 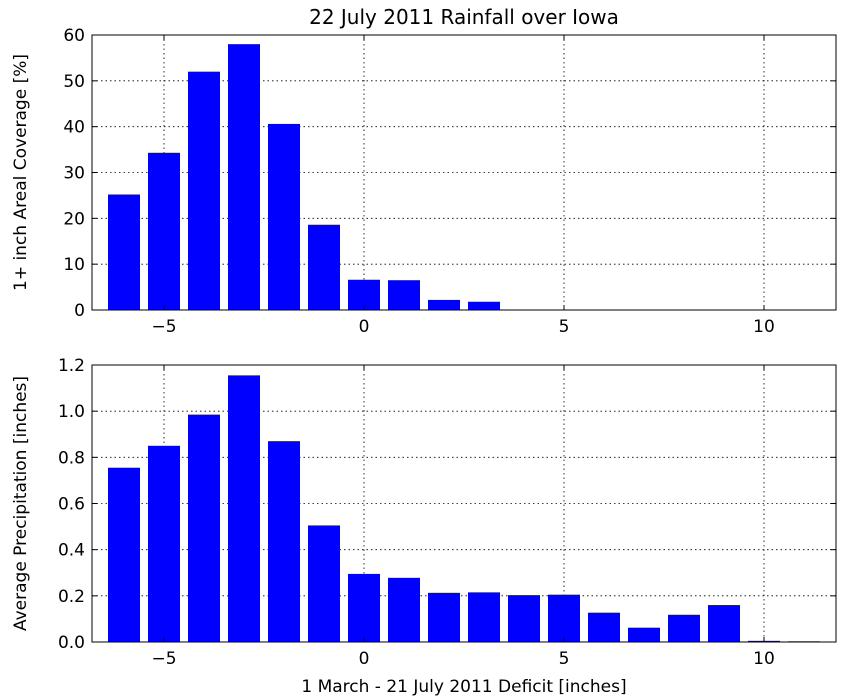 I want to click on y-tick-label: 0.2, so click(x=71, y=597).